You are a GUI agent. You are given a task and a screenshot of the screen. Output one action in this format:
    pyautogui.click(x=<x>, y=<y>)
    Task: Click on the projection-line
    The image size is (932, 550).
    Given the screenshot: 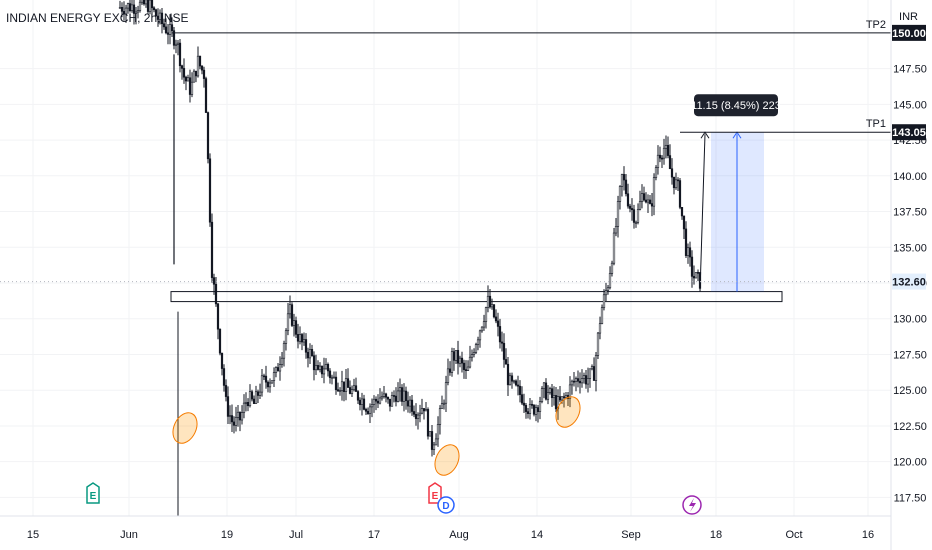 What is the action you would take?
    pyautogui.click(x=702, y=213)
    